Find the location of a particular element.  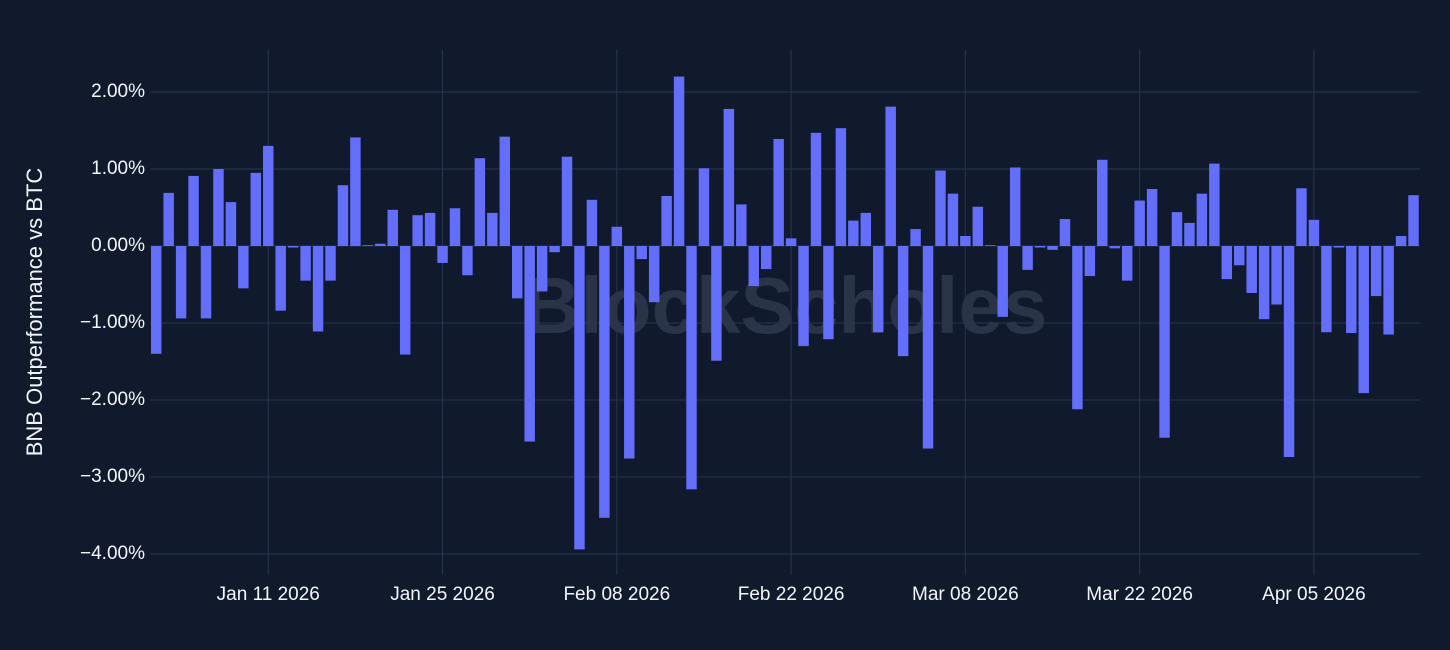

x-tick-label: Apr 05 2026 is located at coordinates (1314, 594).